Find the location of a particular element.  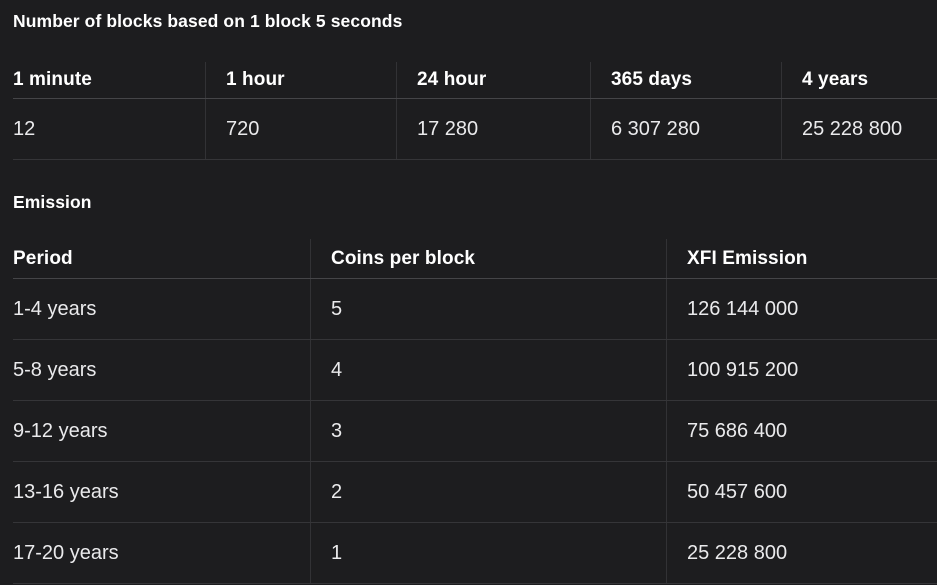

coins-cell: 5 is located at coordinates (488, 309).